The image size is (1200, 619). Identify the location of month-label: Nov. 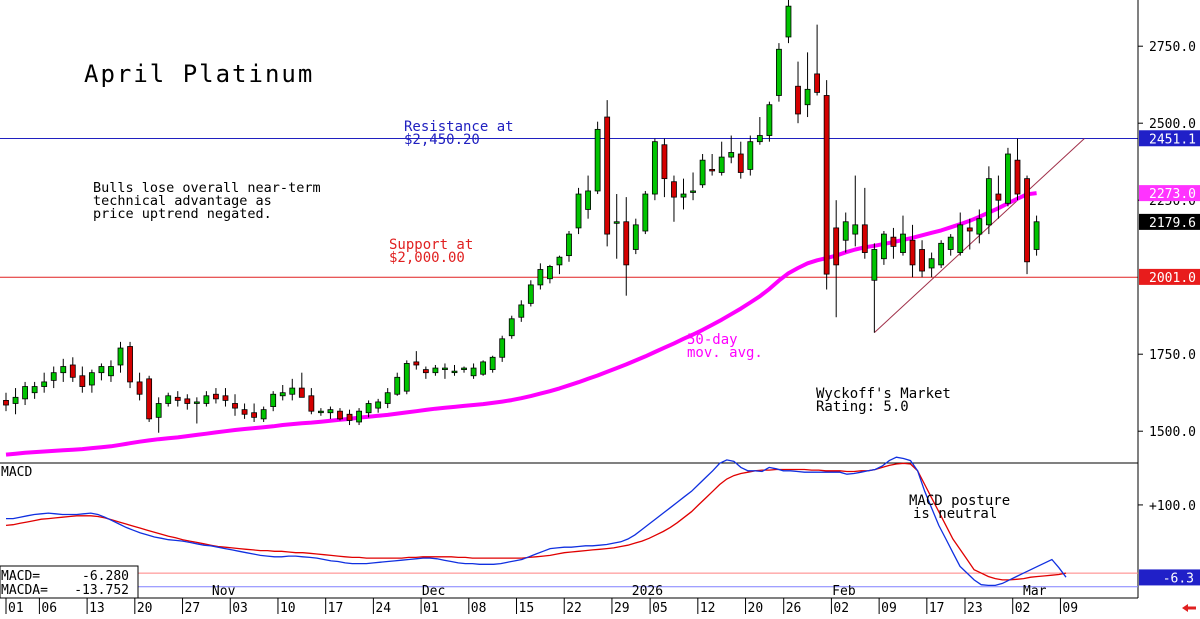
(224, 591).